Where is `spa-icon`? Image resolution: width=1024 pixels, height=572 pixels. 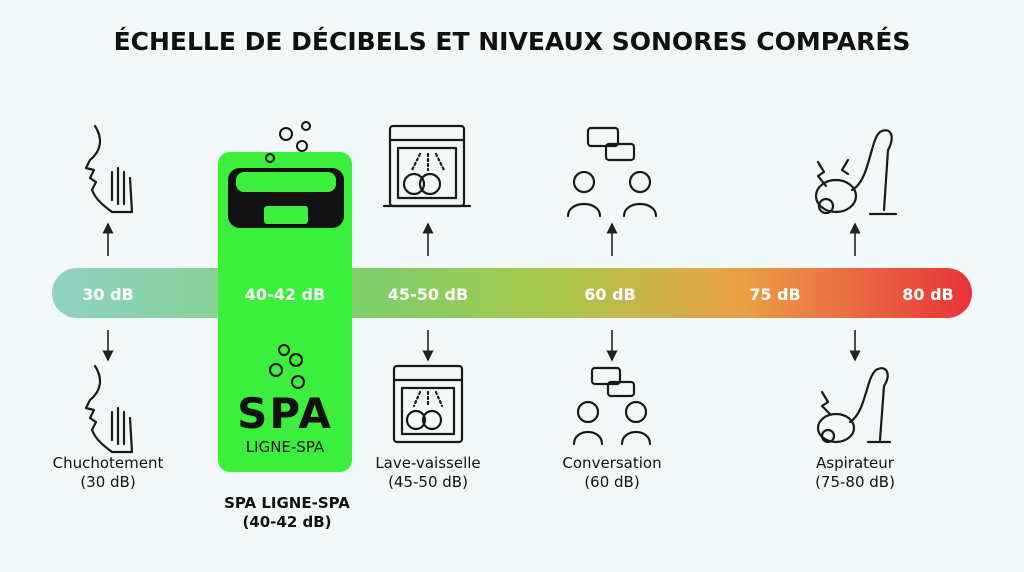
spa-icon is located at coordinates (286, 255).